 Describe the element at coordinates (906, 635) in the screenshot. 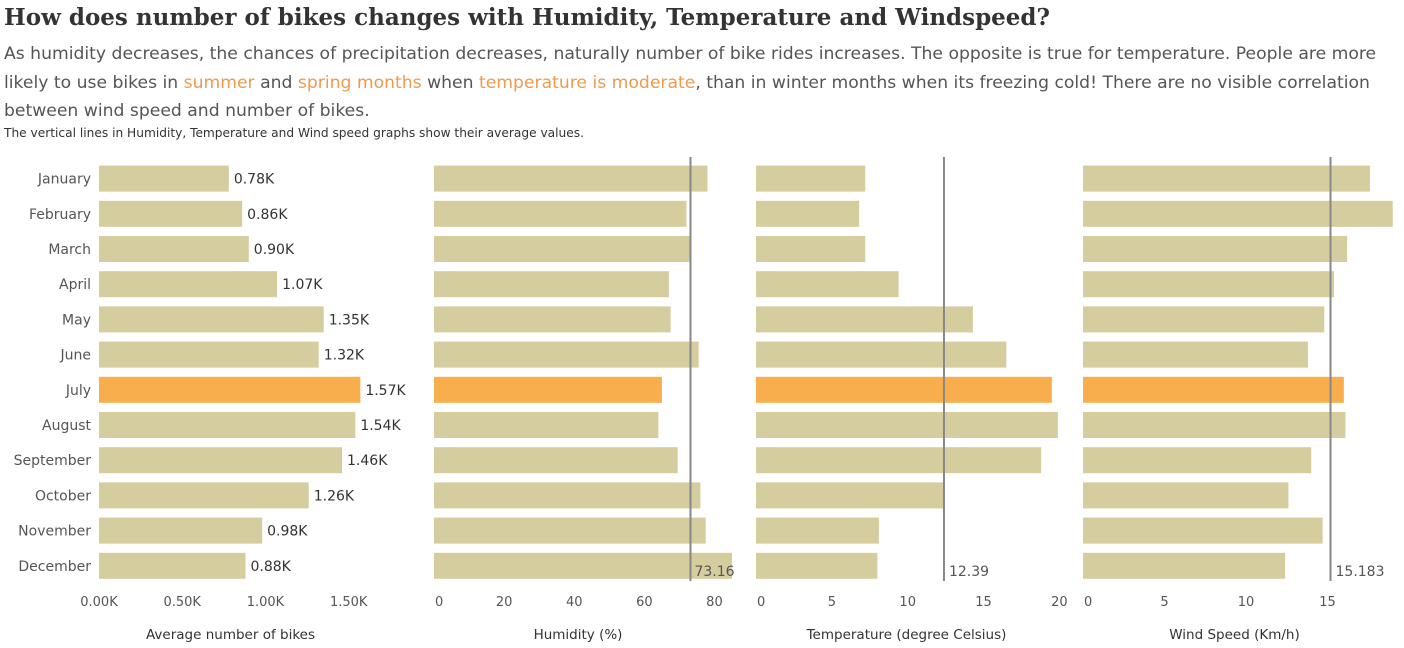

I see `axis-title: Temperature (degree Celsius)` at that location.